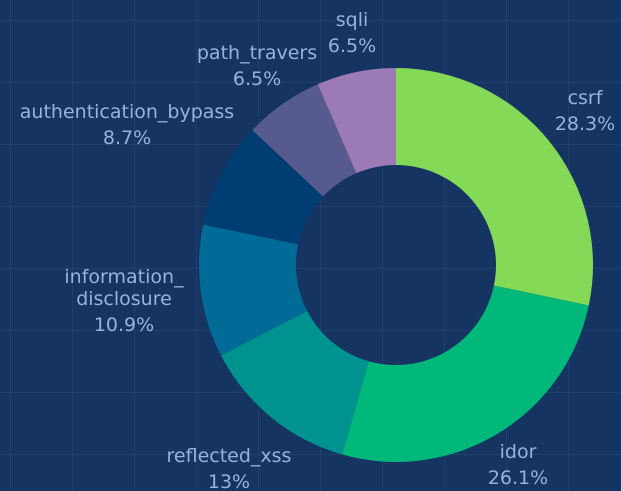  I want to click on value-label: 13%, so click(229, 481).